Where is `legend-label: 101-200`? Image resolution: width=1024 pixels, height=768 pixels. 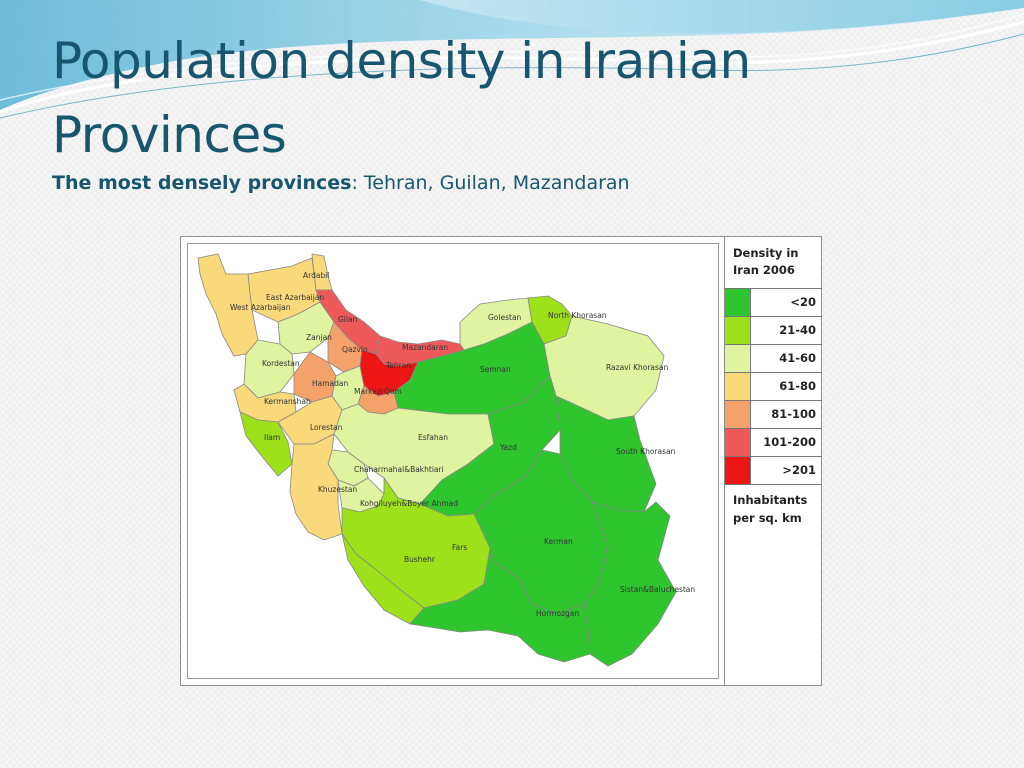 legend-label: 101-200 is located at coordinates (789, 442).